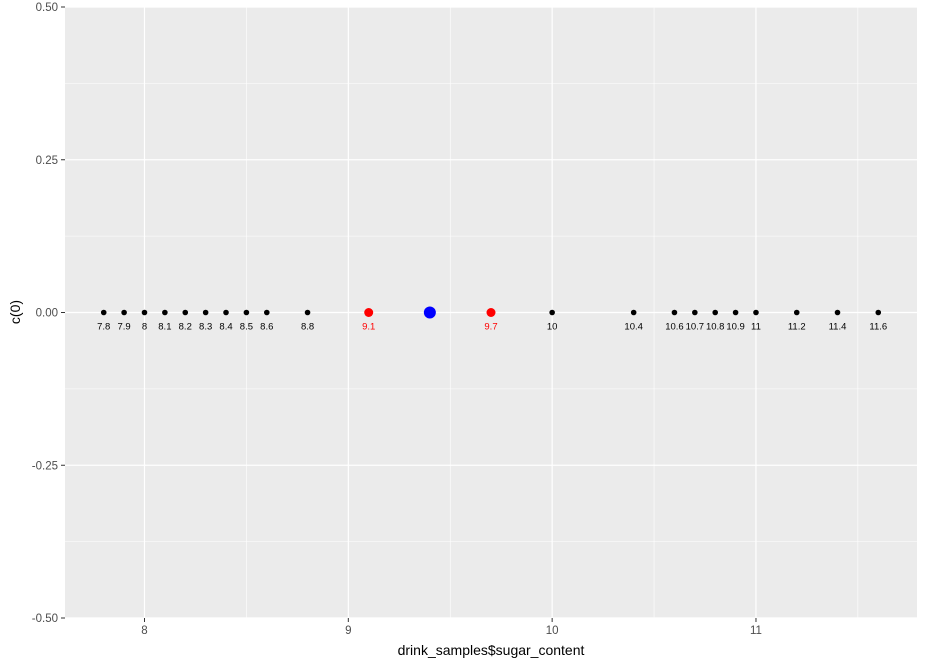  I want to click on highlight-point, so click(429, 312).